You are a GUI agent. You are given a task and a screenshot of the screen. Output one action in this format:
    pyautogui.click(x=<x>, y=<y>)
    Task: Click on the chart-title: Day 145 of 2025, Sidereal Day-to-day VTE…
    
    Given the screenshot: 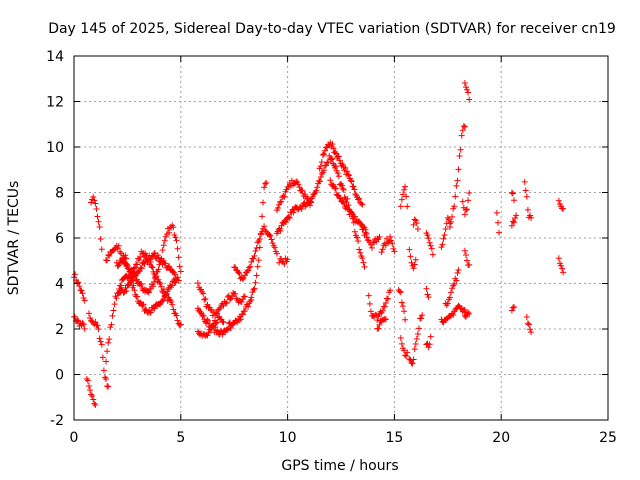 What is the action you would take?
    pyautogui.click(x=332, y=29)
    